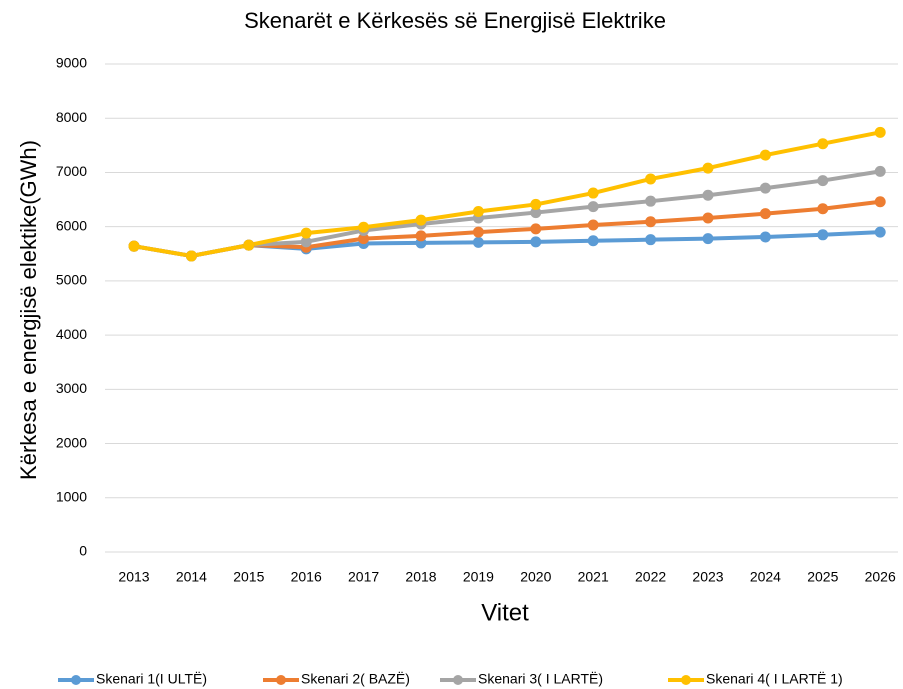  Describe the element at coordinates (71, 280) in the screenshot. I see `y-tick-label: 5000` at that location.